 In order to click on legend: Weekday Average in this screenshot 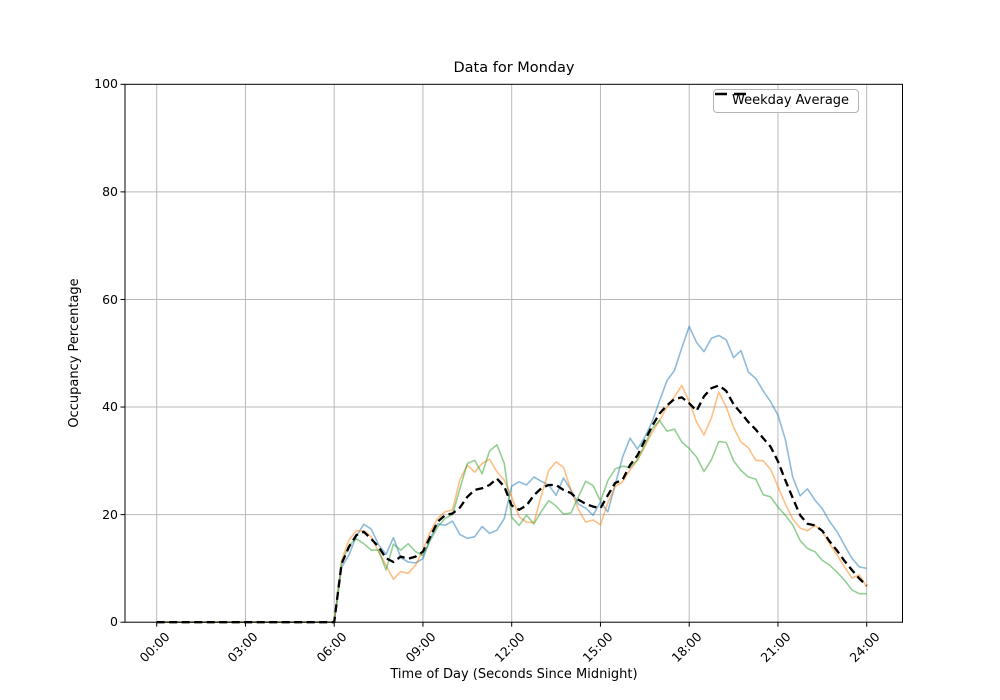, I will do `click(786, 101)`.